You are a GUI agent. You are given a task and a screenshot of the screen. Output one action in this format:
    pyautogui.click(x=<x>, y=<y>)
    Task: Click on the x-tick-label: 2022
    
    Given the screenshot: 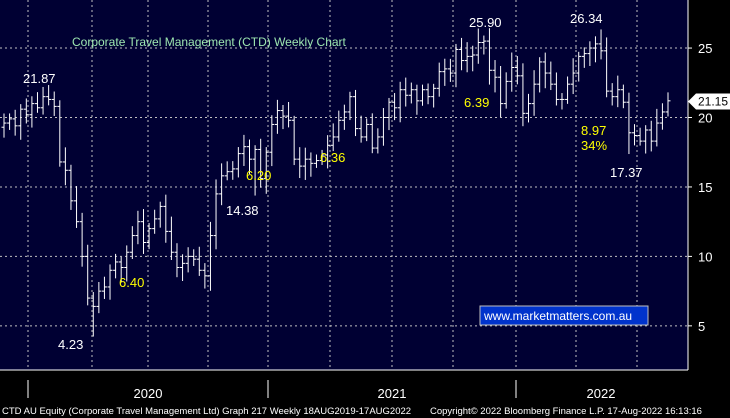 What is the action you would take?
    pyautogui.click(x=601, y=393)
    